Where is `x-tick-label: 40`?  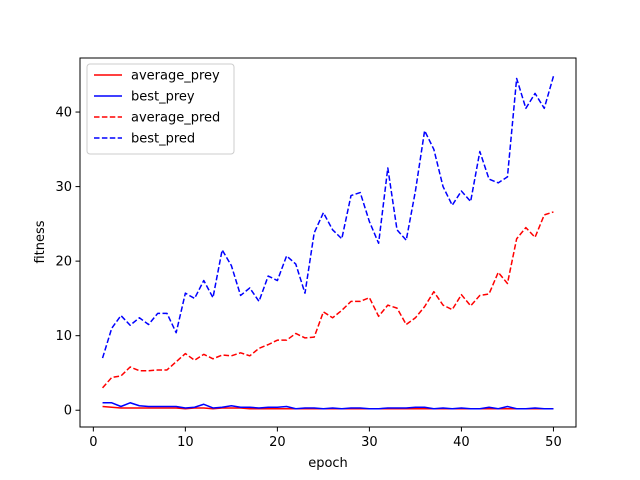 x-tick-label: 40 is located at coordinates (461, 442).